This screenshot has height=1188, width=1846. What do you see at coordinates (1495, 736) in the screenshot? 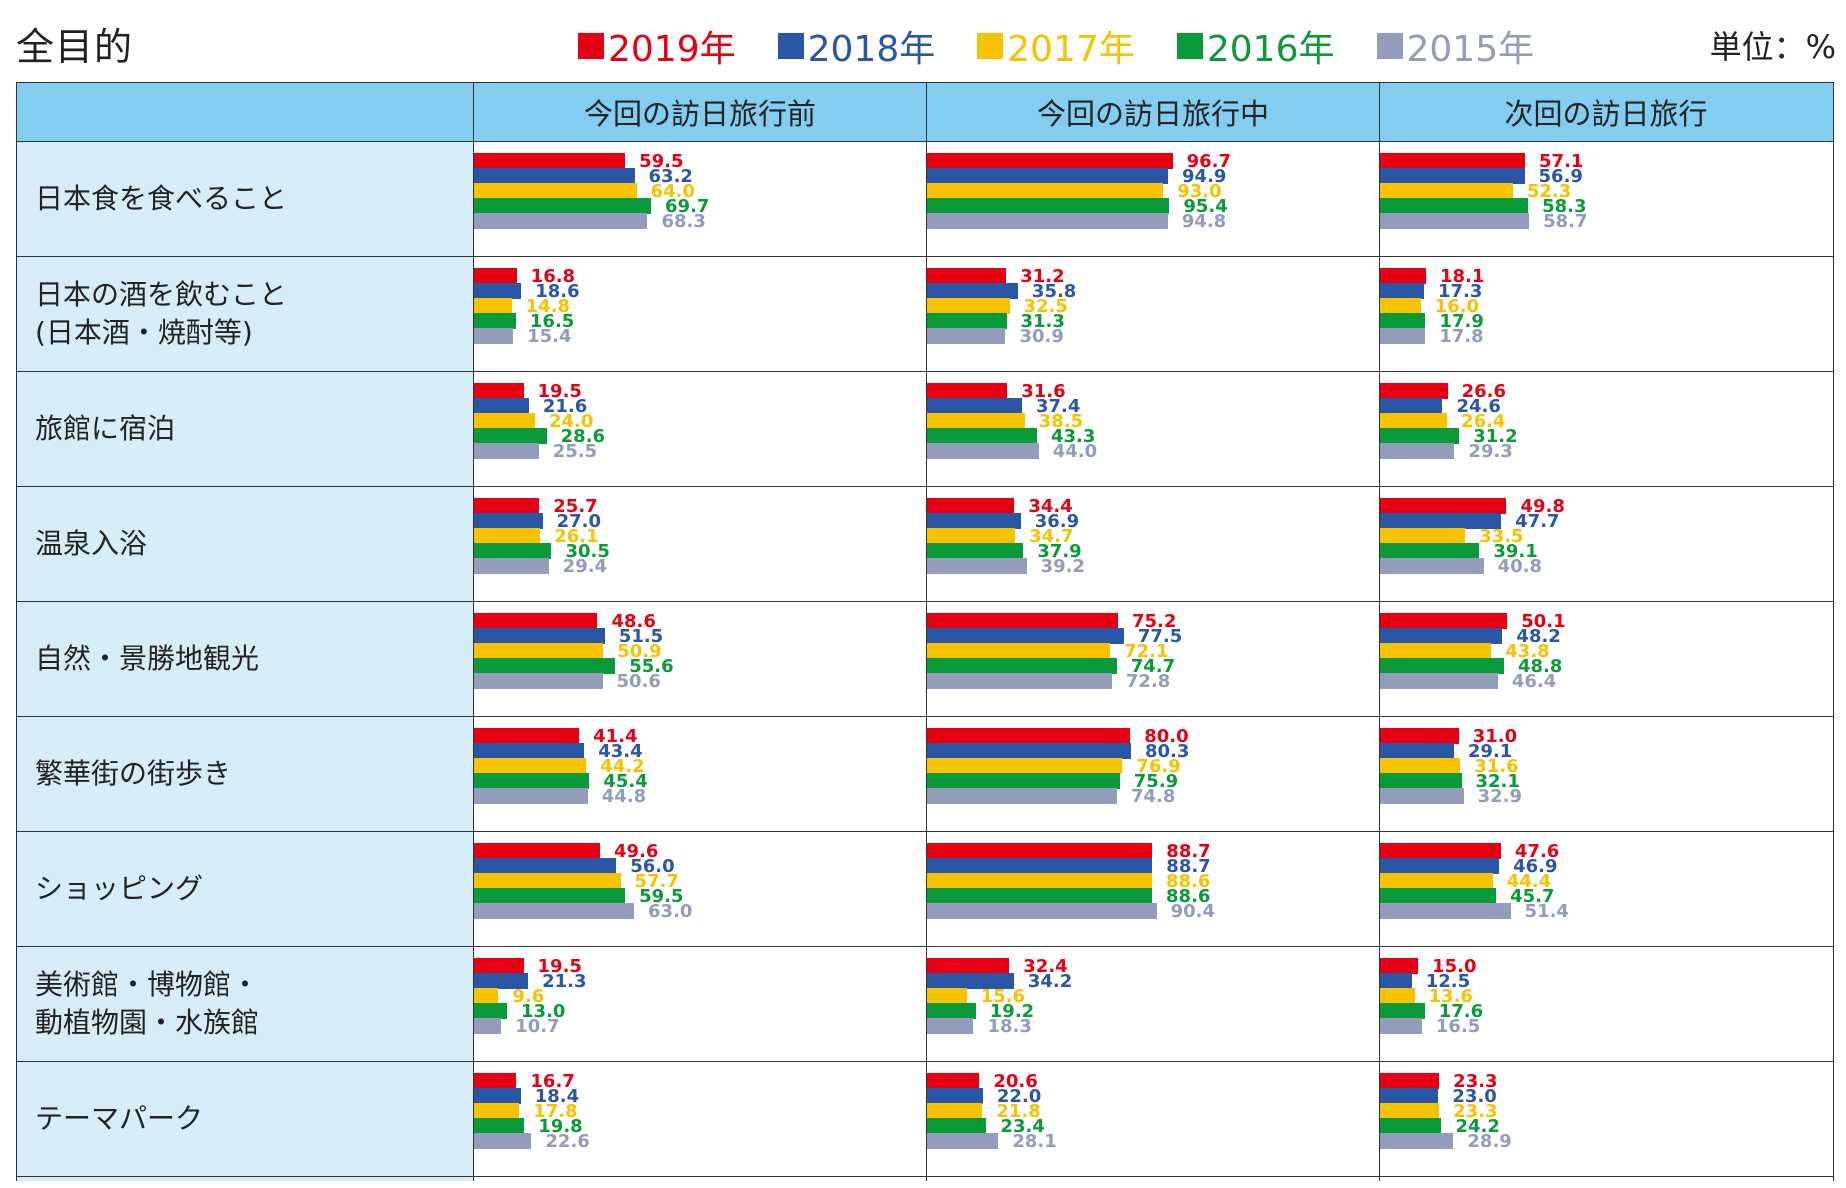
I see `data-label: 31.0` at bounding box center [1495, 736].